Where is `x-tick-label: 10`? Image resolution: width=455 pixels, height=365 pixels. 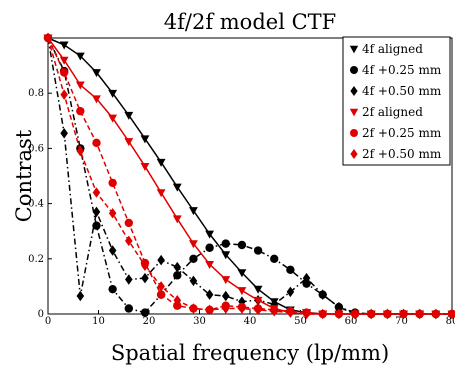 x-tick-label: 10 is located at coordinates (98, 321).